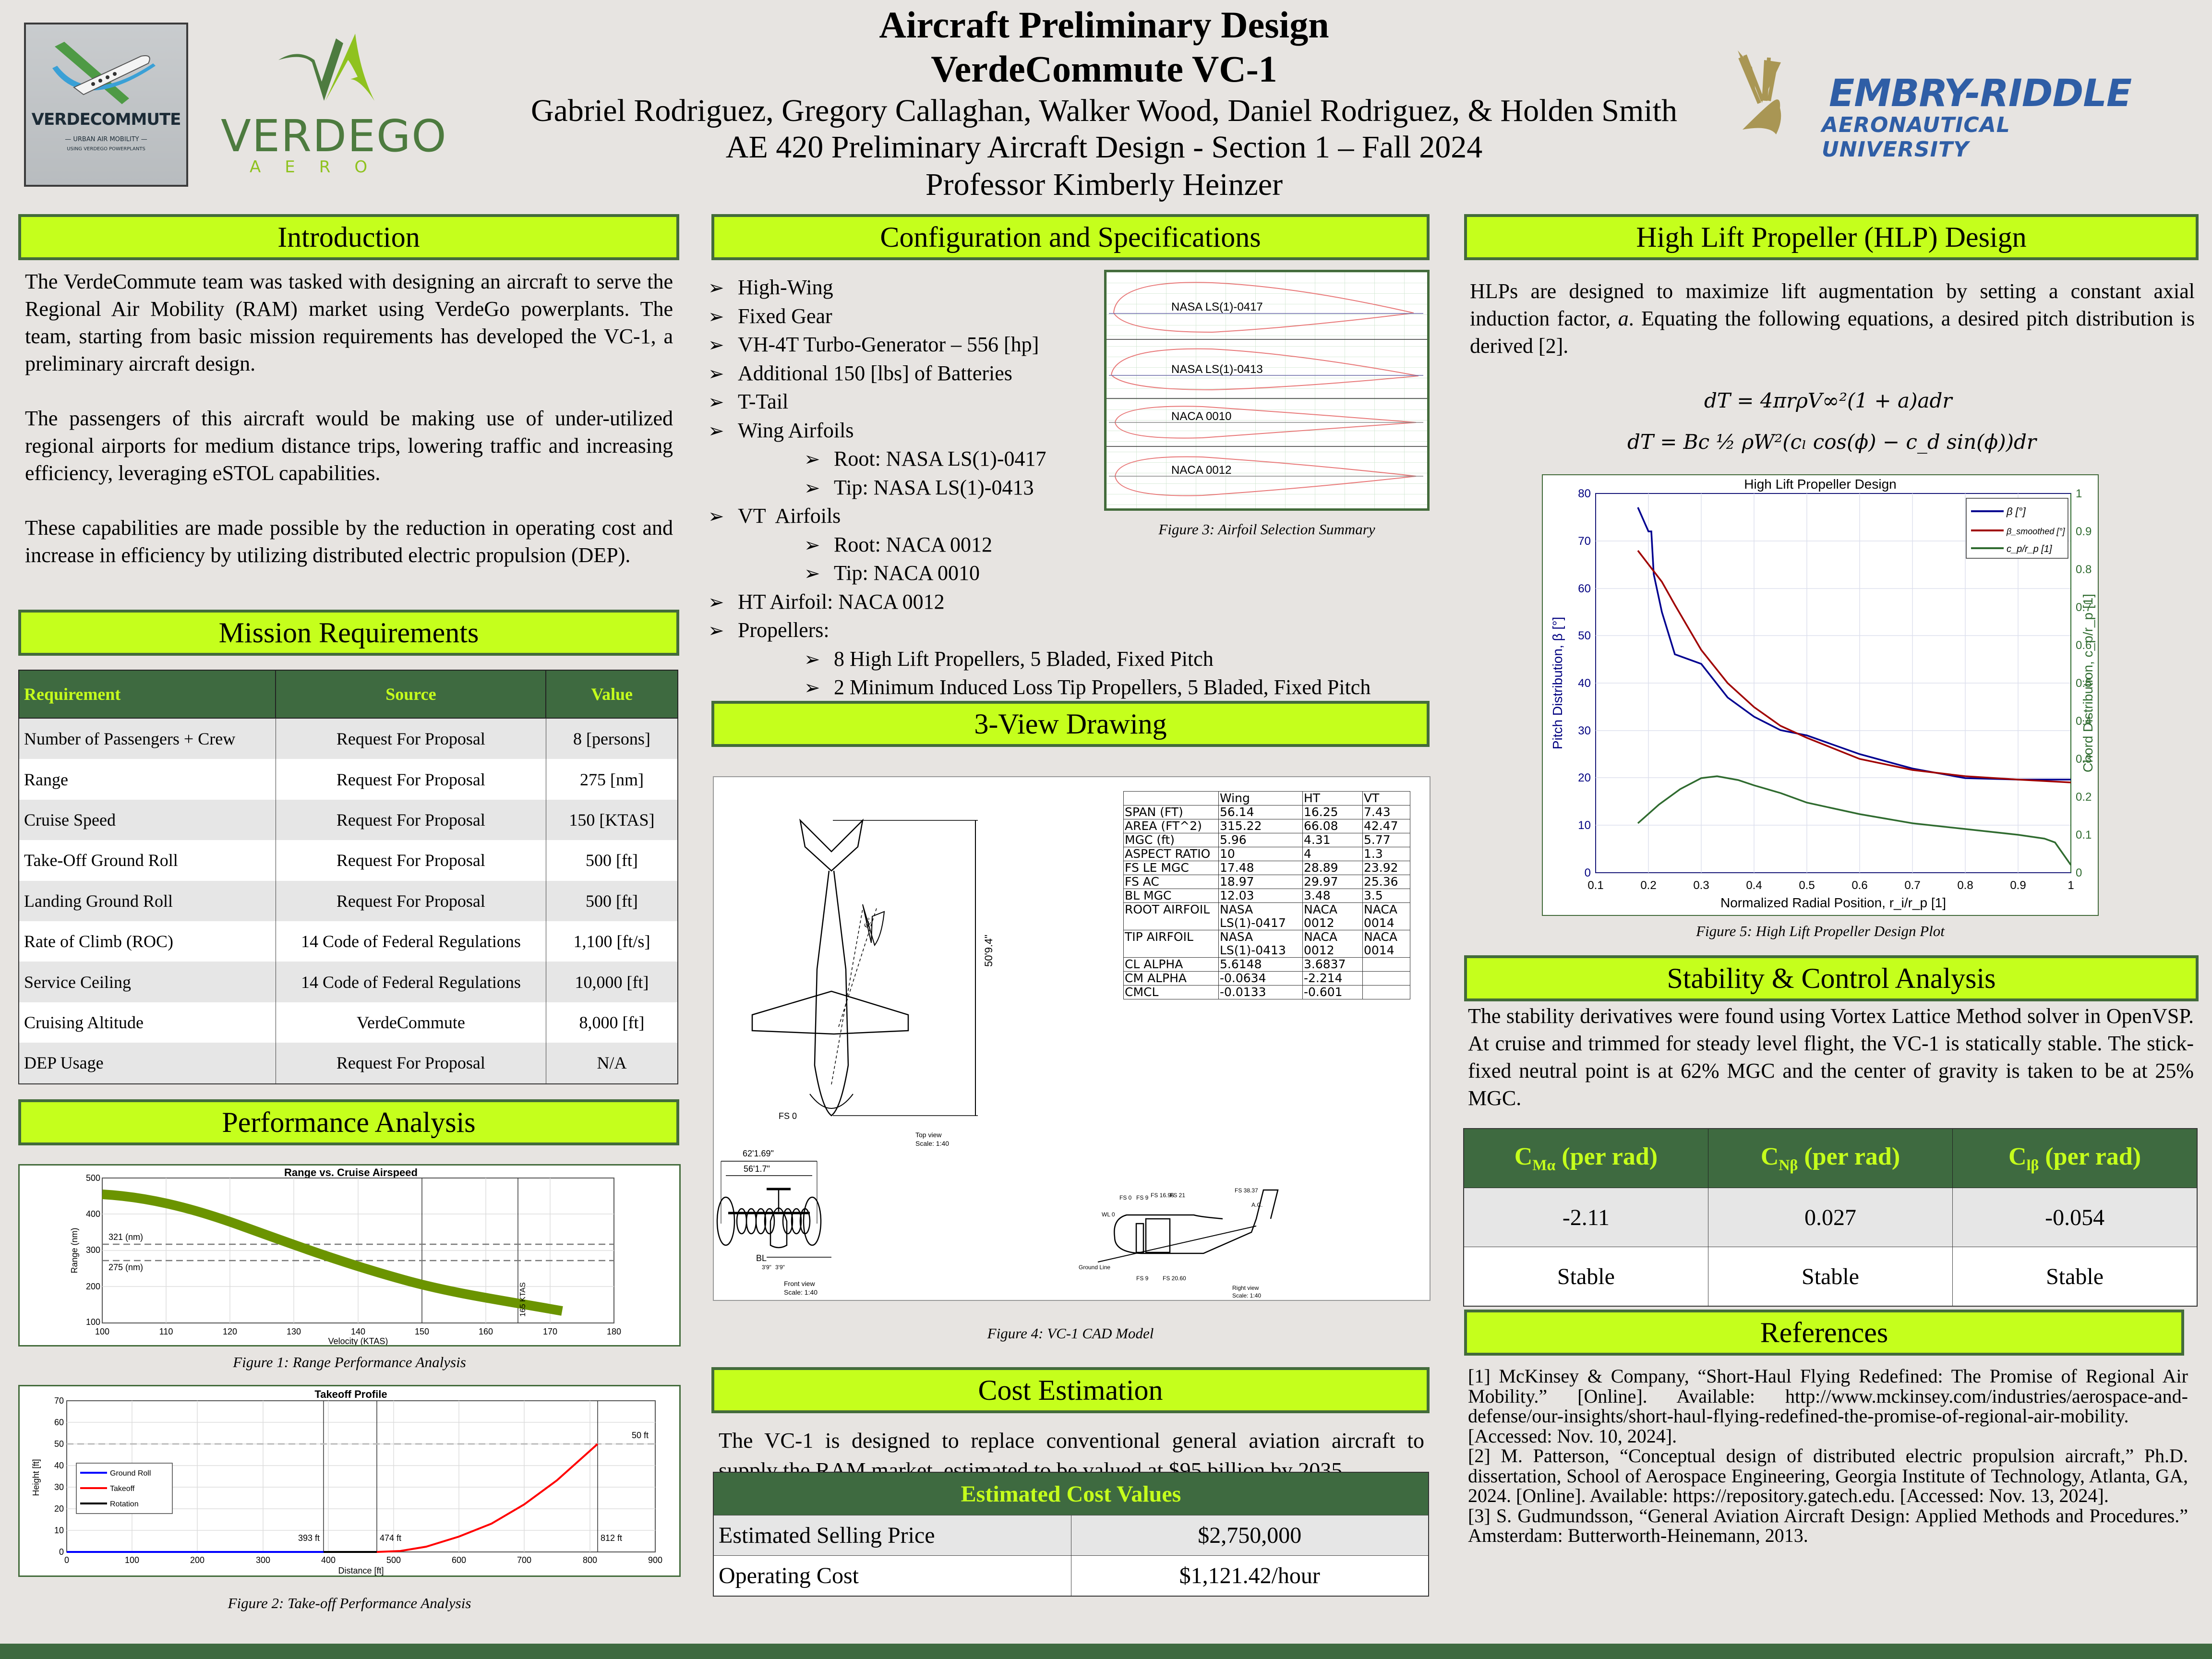 The image size is (2212, 1659). Describe the element at coordinates (1177, 1195) in the screenshot. I see `svg-text: FS 21` at that location.